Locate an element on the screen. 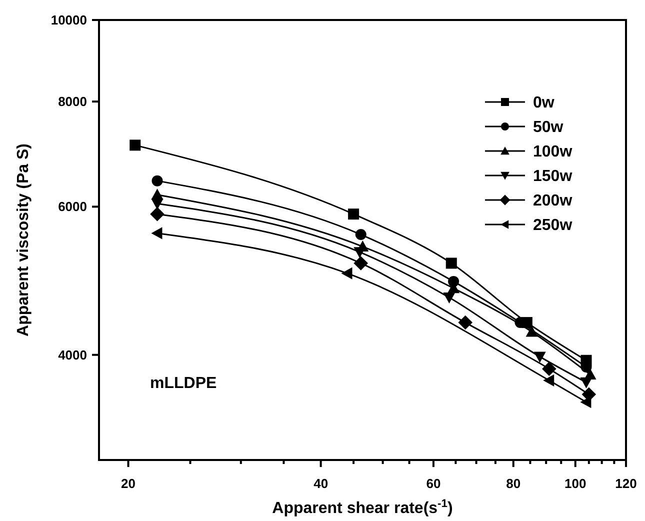 The width and height of the screenshot is (645, 521). legend-label: 0w is located at coordinates (544, 103).